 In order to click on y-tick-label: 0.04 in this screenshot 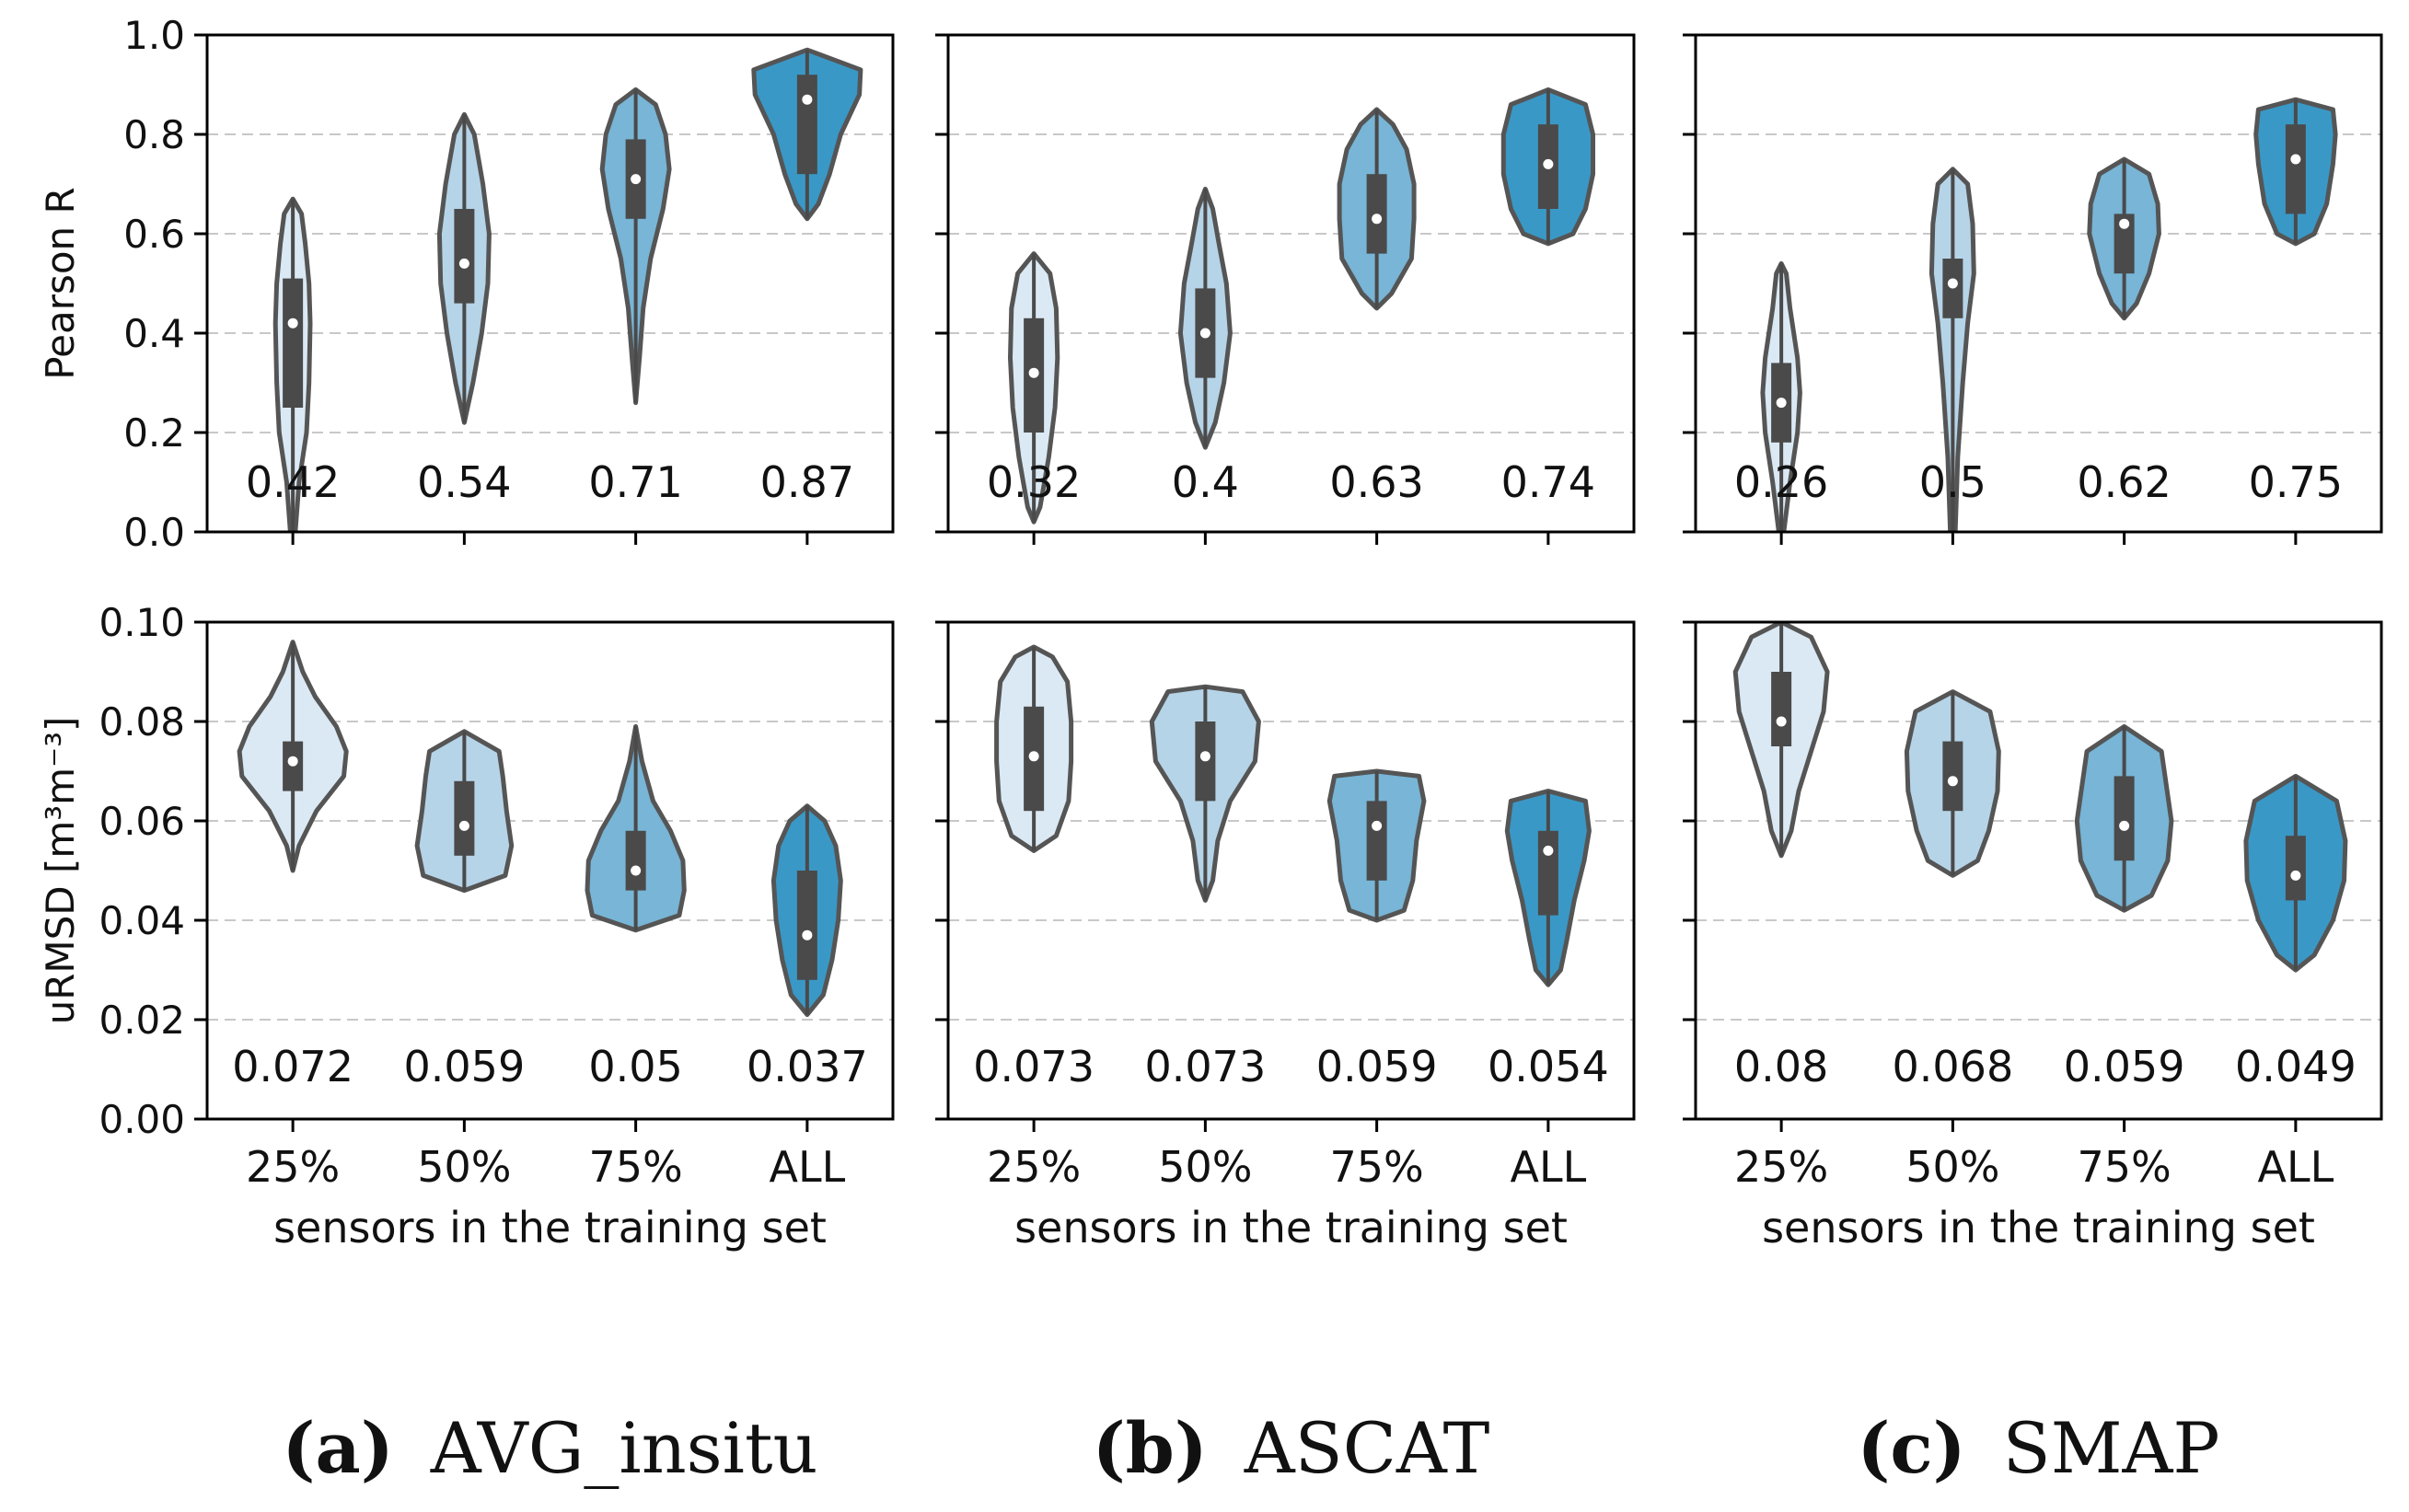, I will do `click(141, 920)`.